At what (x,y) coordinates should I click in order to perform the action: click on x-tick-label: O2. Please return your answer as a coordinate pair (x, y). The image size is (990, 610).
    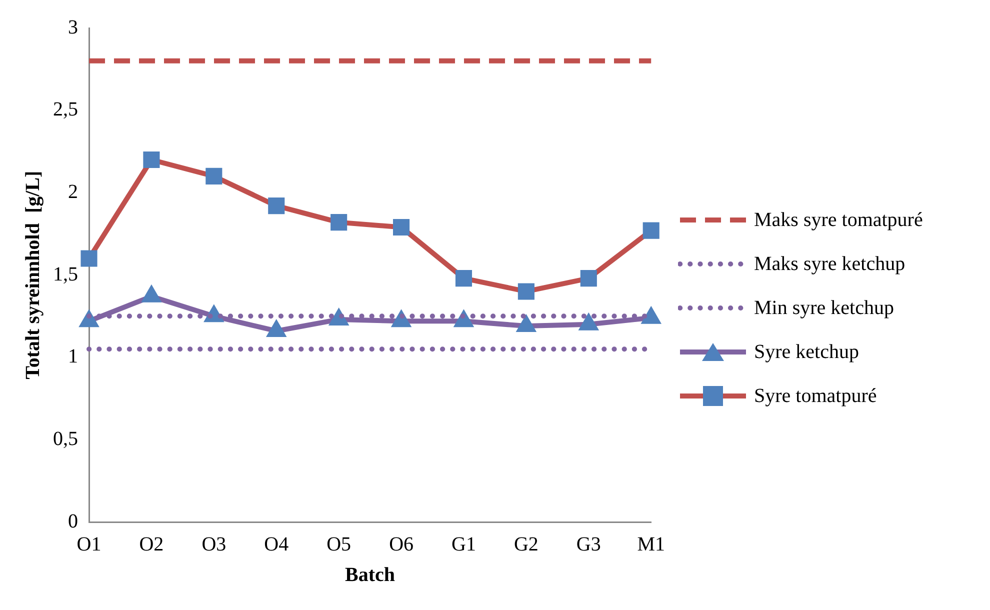
    Looking at the image, I should click on (151, 544).